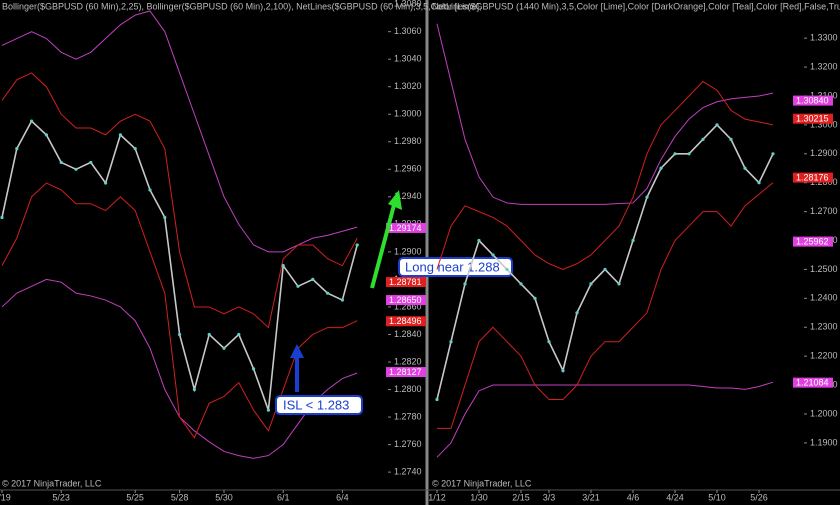  I want to click on y-tick-label: 1.2820, so click(408, 361).